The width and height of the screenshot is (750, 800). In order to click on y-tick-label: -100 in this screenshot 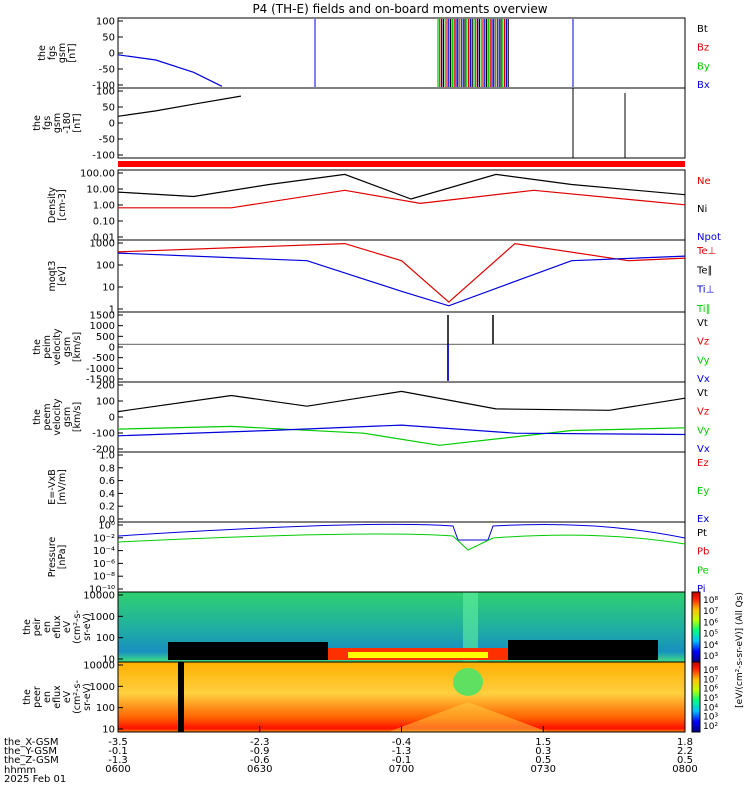, I will do `click(103, 434)`.